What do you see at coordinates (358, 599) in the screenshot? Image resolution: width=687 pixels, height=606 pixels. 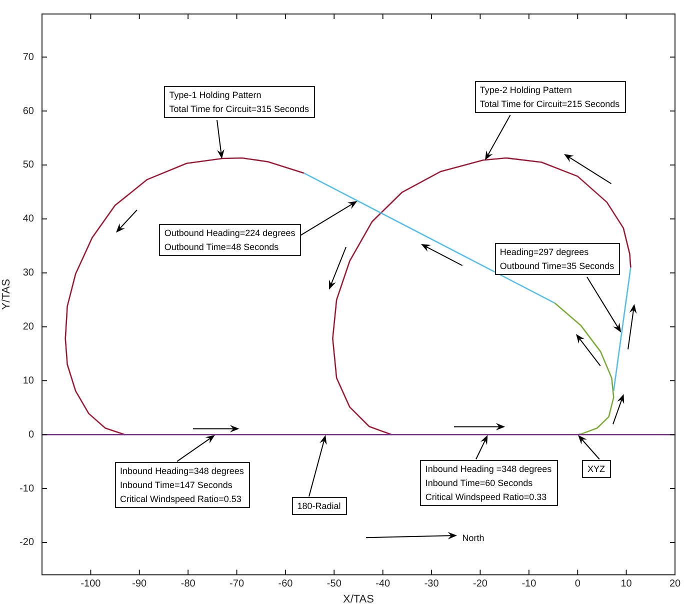 I see `x-axis-title: X/TAS` at bounding box center [358, 599].